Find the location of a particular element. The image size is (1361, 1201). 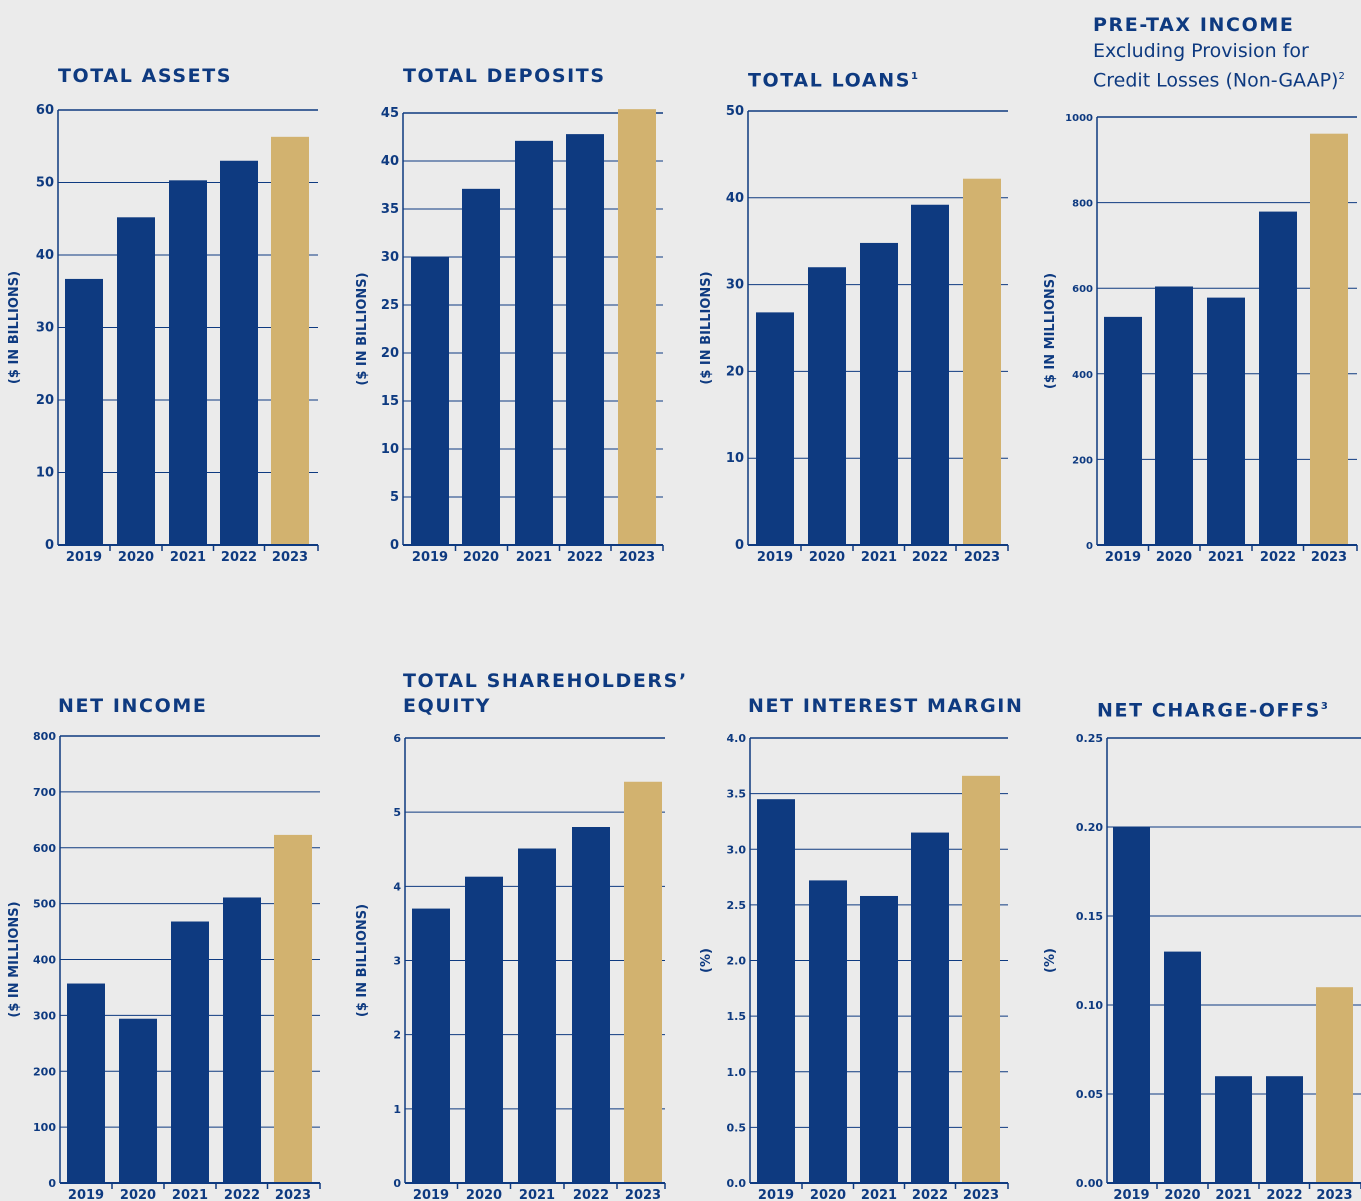

y-tick-label: 40 is located at coordinates (390, 161).